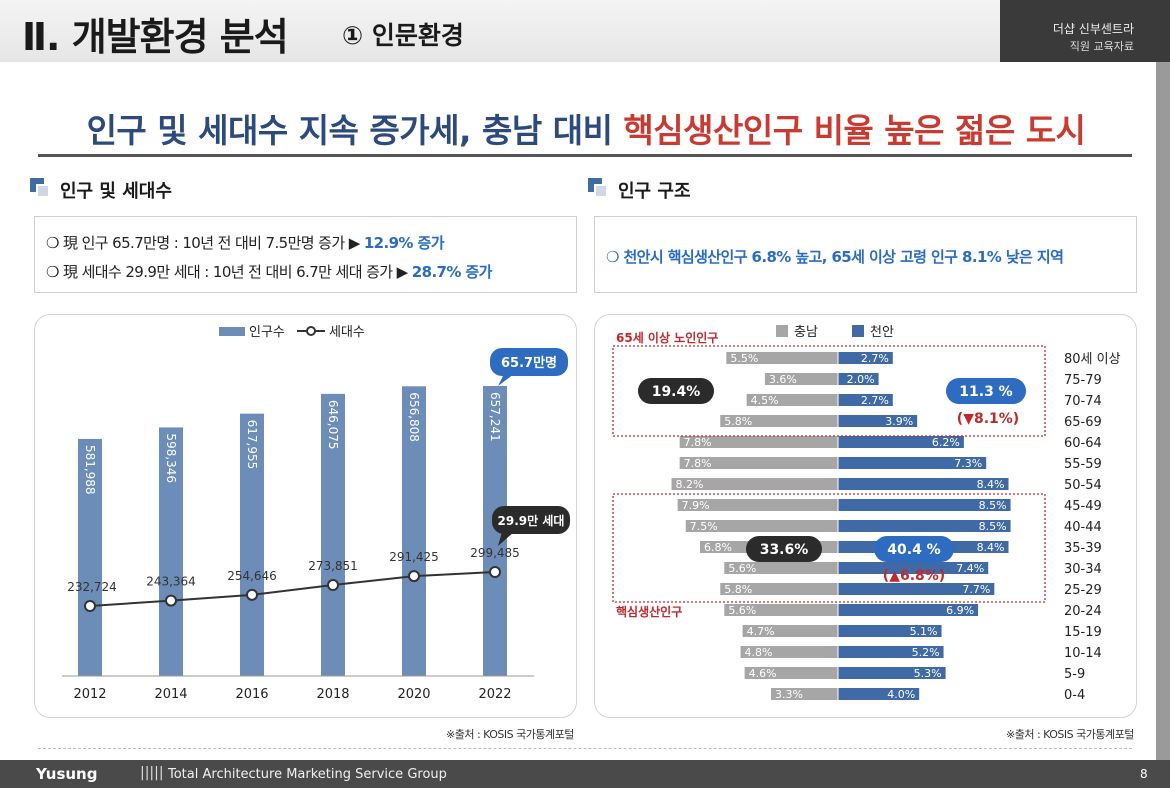  I want to click on top-bar, so click(585, 31).